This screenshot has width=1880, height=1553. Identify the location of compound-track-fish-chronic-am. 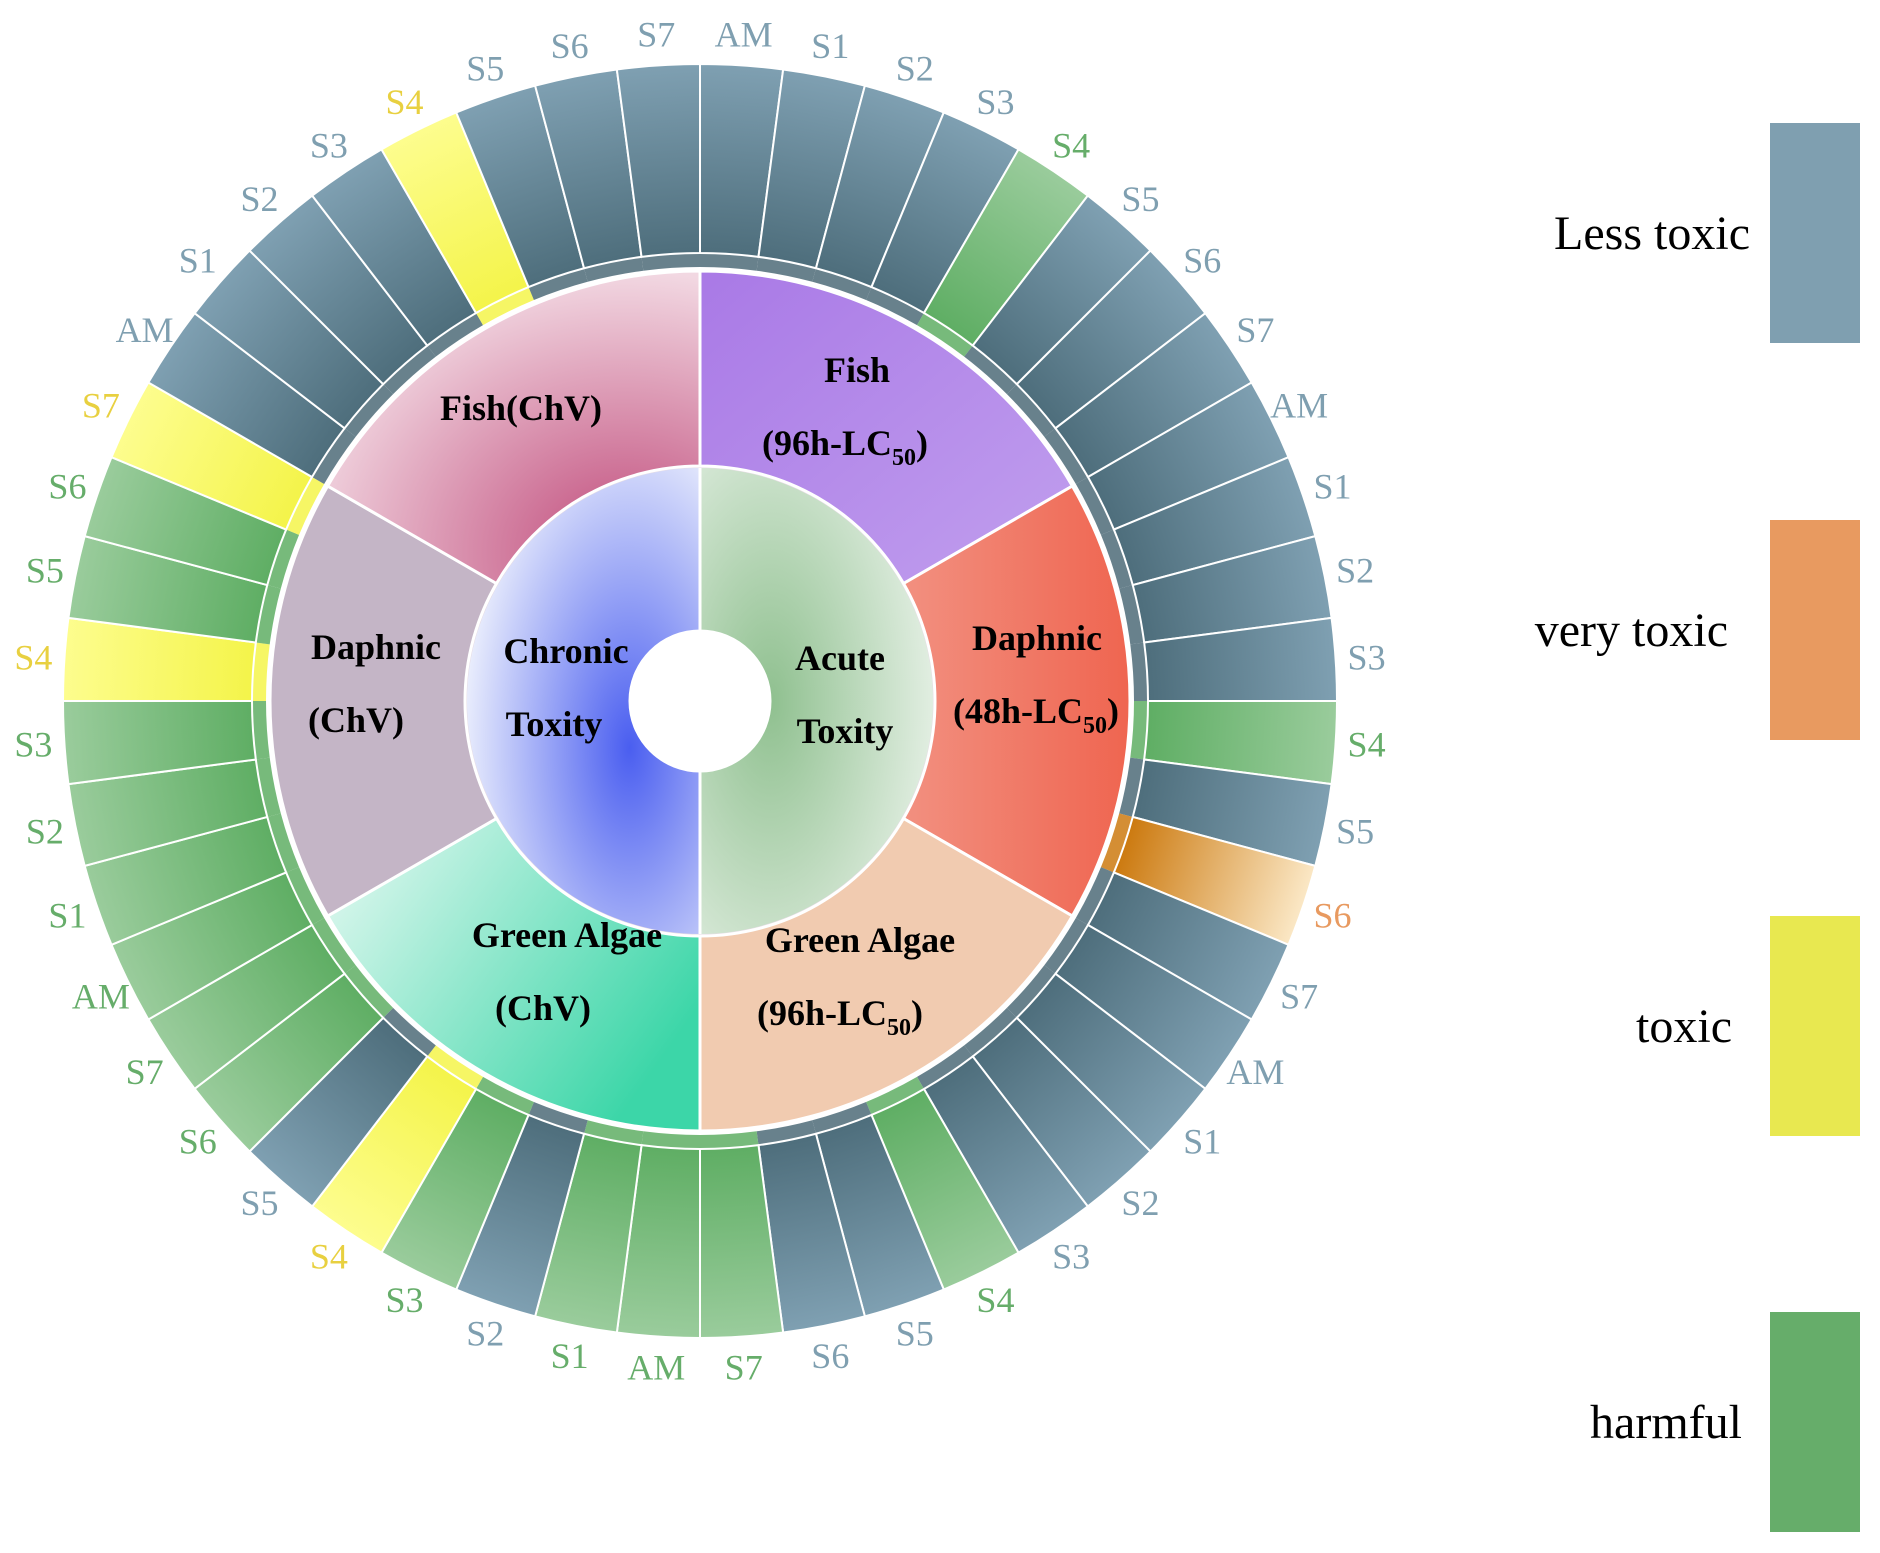
(334, 456).